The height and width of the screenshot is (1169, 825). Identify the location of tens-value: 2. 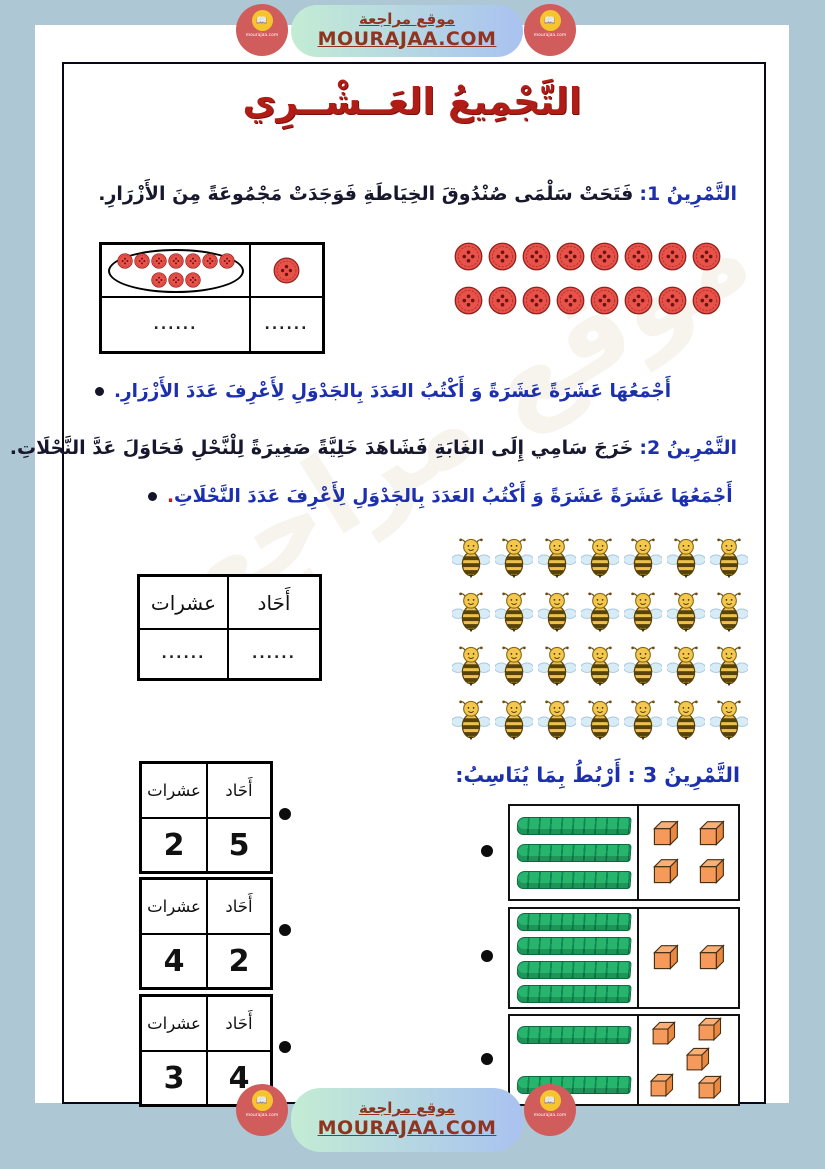
(174, 845).